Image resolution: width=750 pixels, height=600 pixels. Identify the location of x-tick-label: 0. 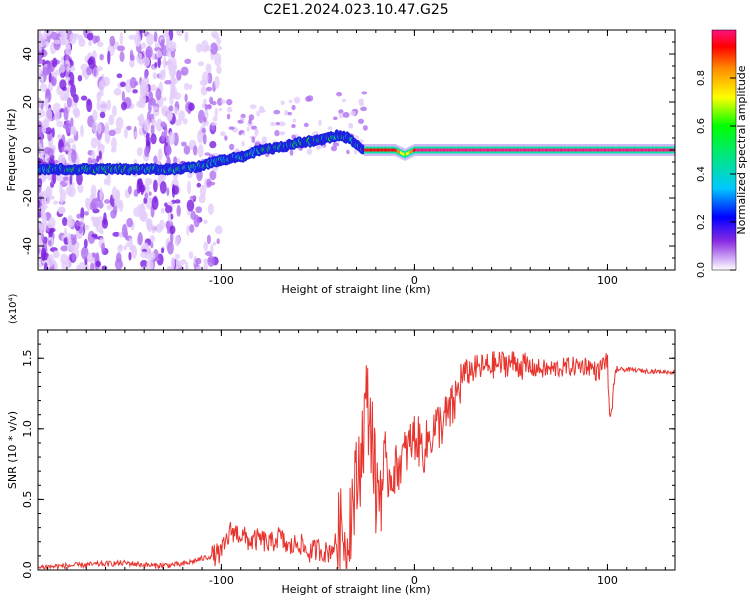
(414, 580).